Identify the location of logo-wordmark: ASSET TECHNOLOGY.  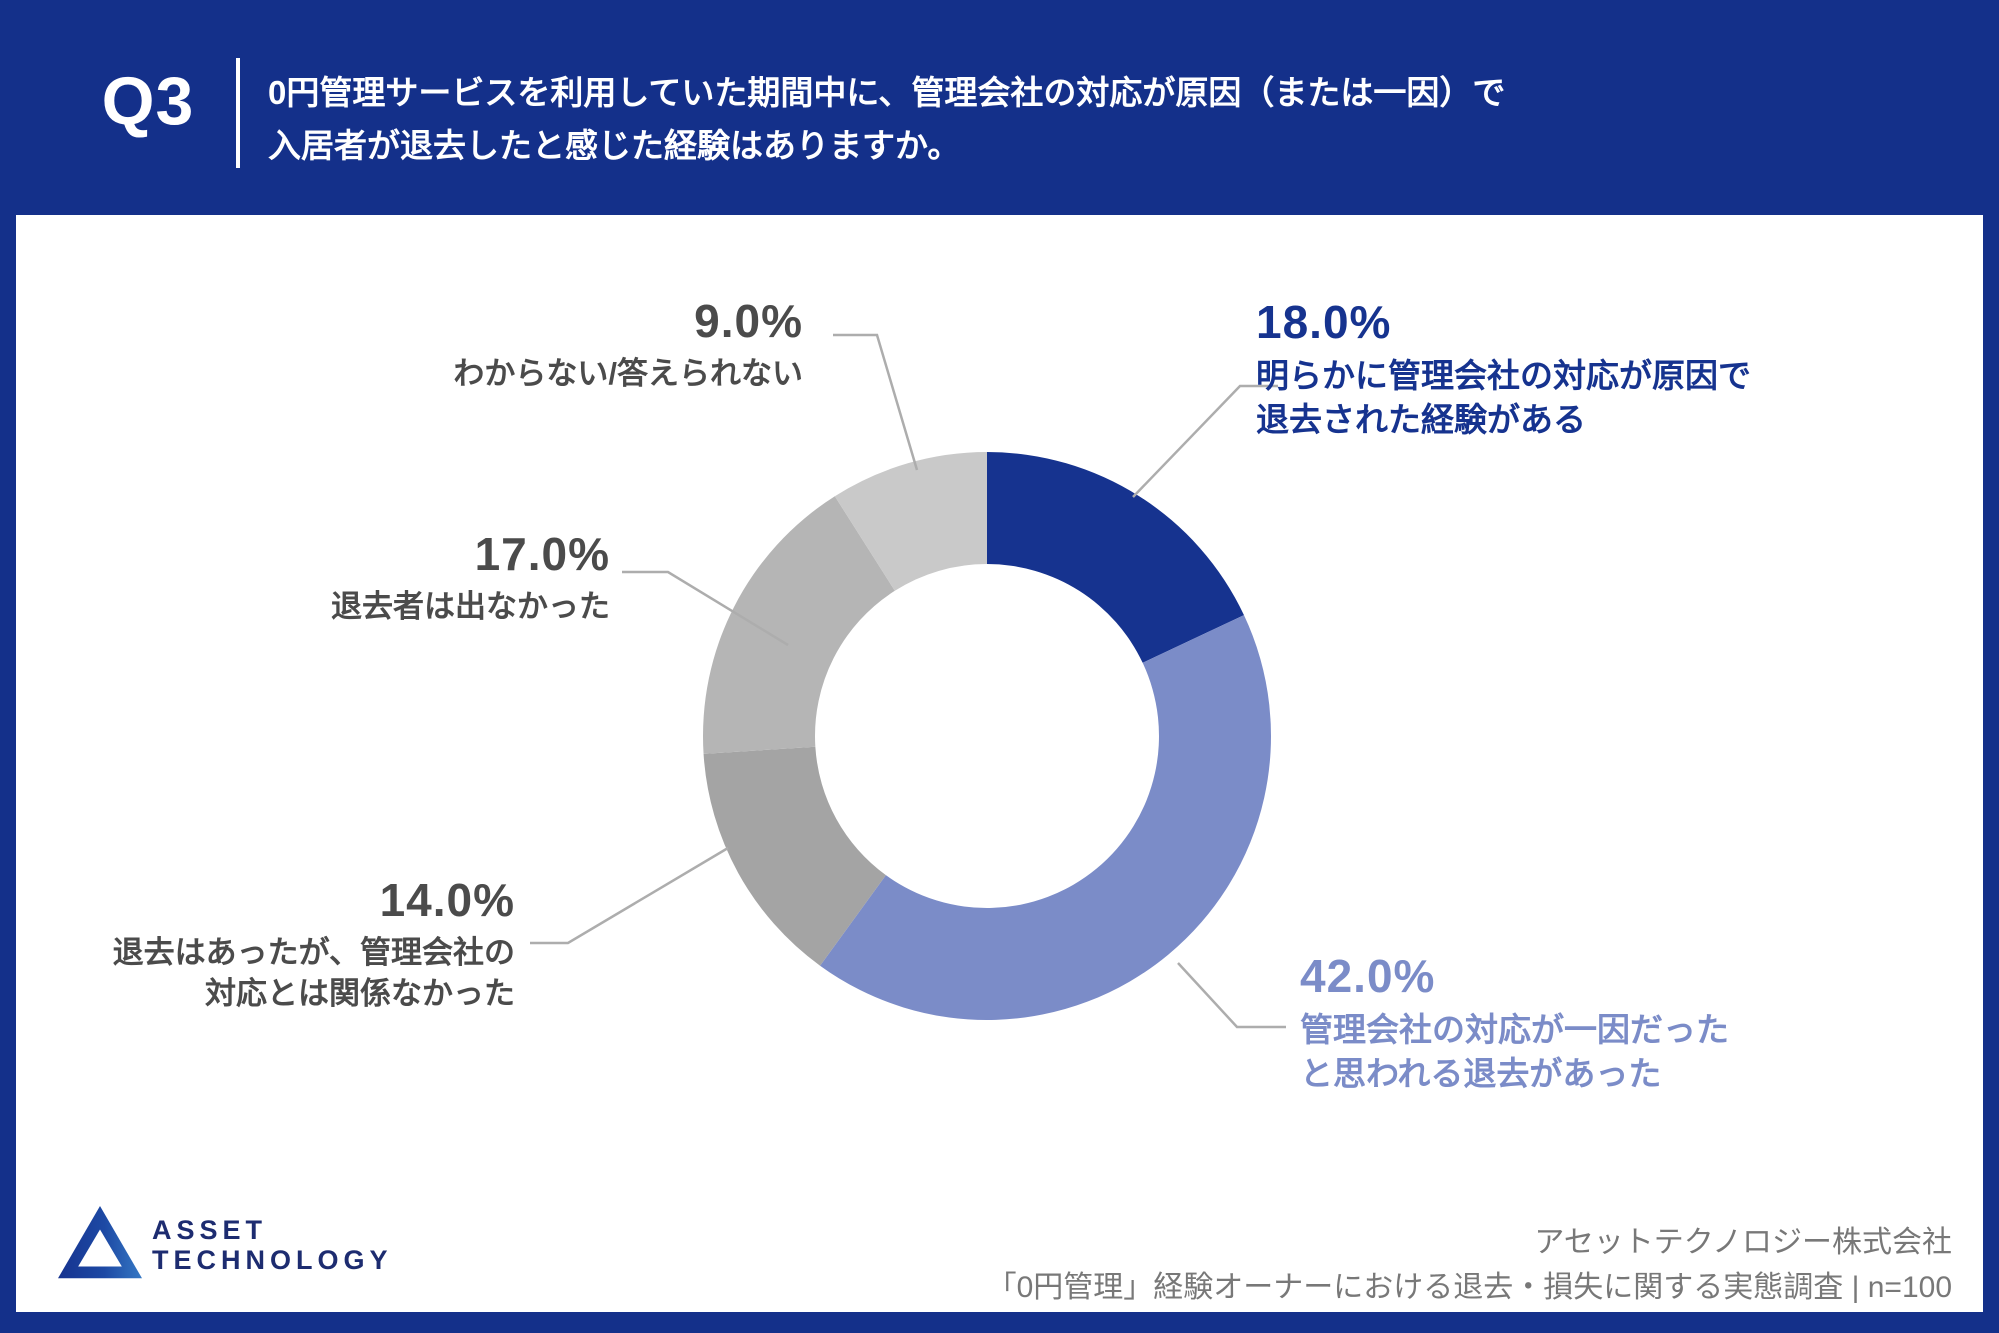
(272, 1245).